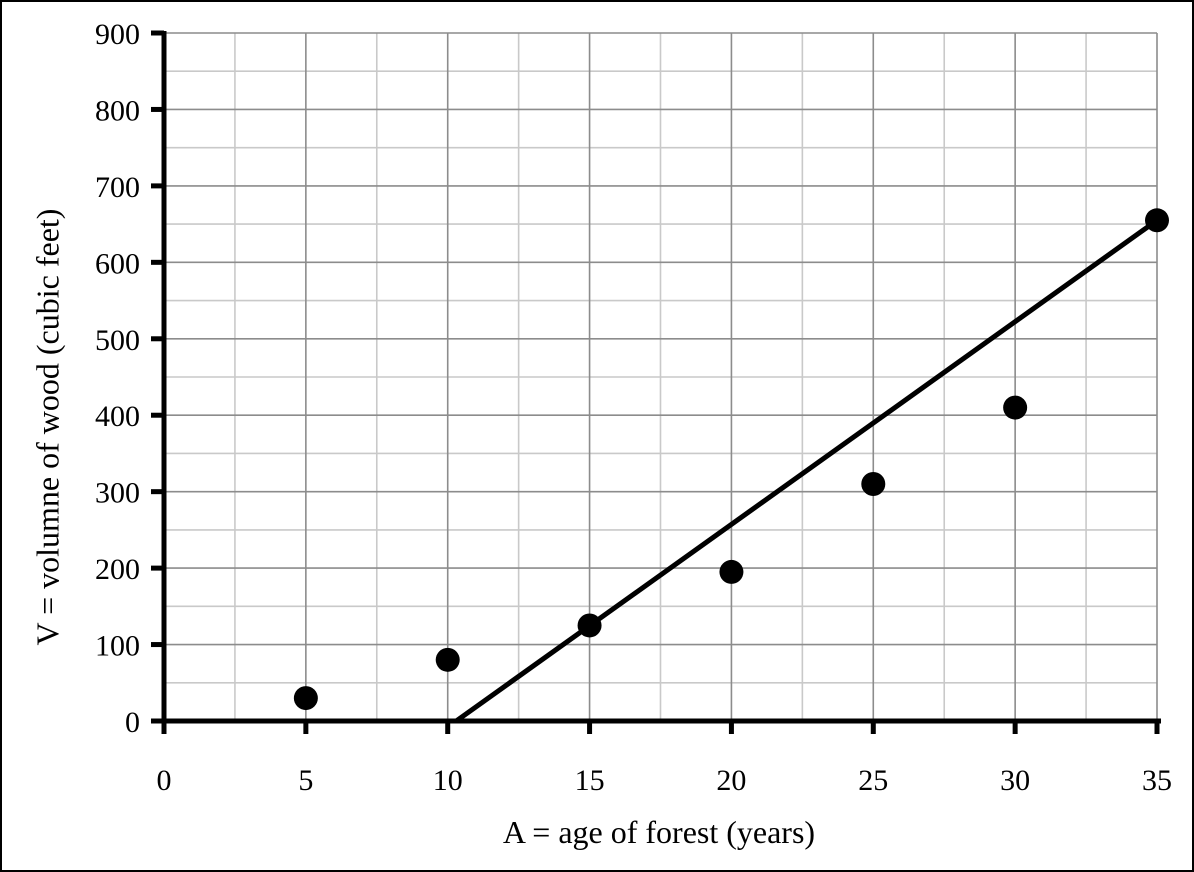 The image size is (1194, 872). I want to click on y-tick-label: 100, so click(117, 646).